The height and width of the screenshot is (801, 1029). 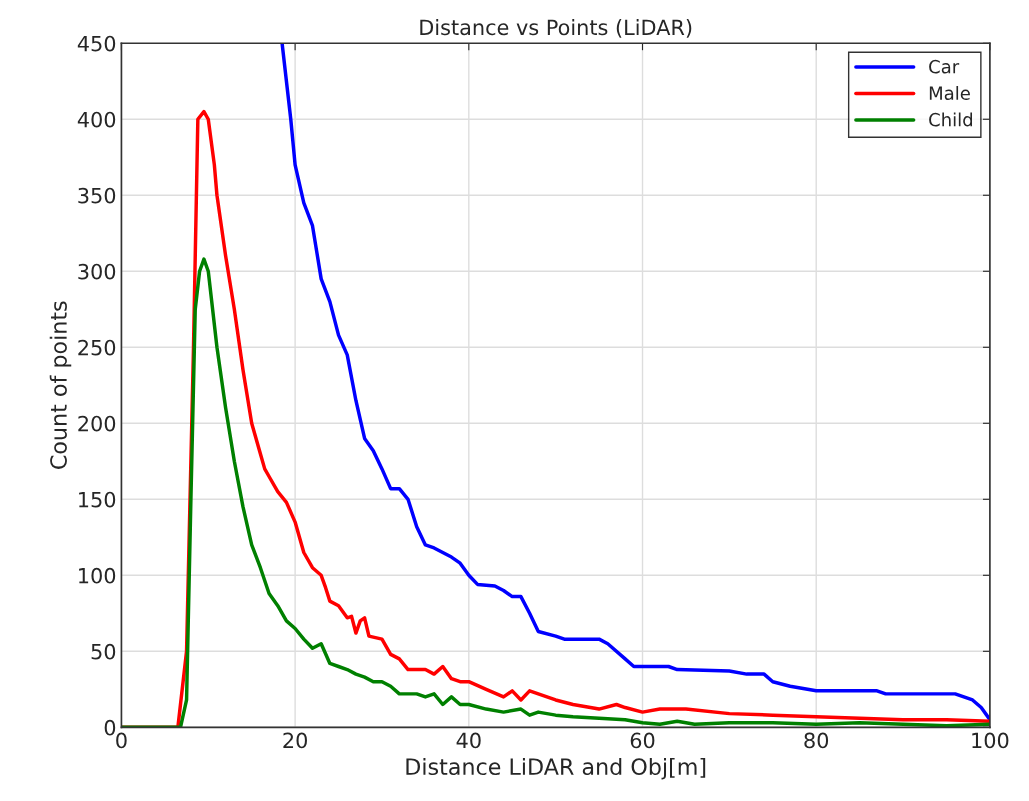 What do you see at coordinates (110, 727) in the screenshot?
I see `y-tick-label: 0` at bounding box center [110, 727].